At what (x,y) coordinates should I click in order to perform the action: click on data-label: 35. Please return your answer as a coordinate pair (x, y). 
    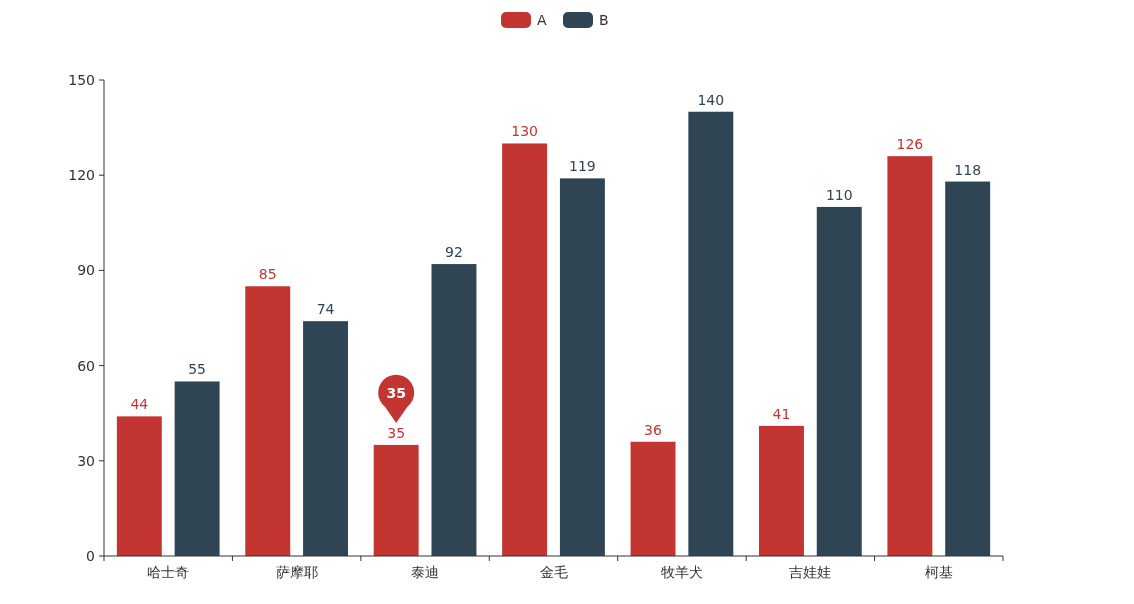
    Looking at the image, I should click on (396, 432).